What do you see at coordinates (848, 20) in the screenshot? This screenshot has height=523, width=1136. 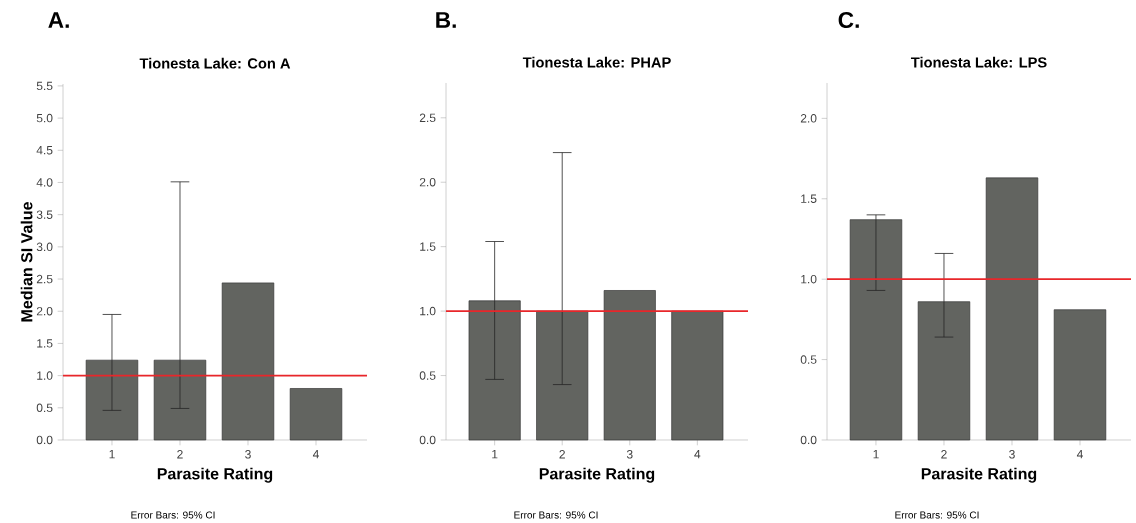 I see `text: C.` at bounding box center [848, 20].